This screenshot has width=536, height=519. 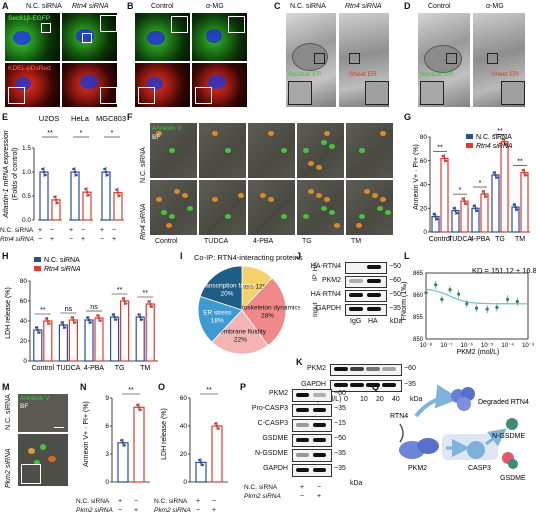 I want to click on panel-k-kda: kDa, so click(x=416, y=399).